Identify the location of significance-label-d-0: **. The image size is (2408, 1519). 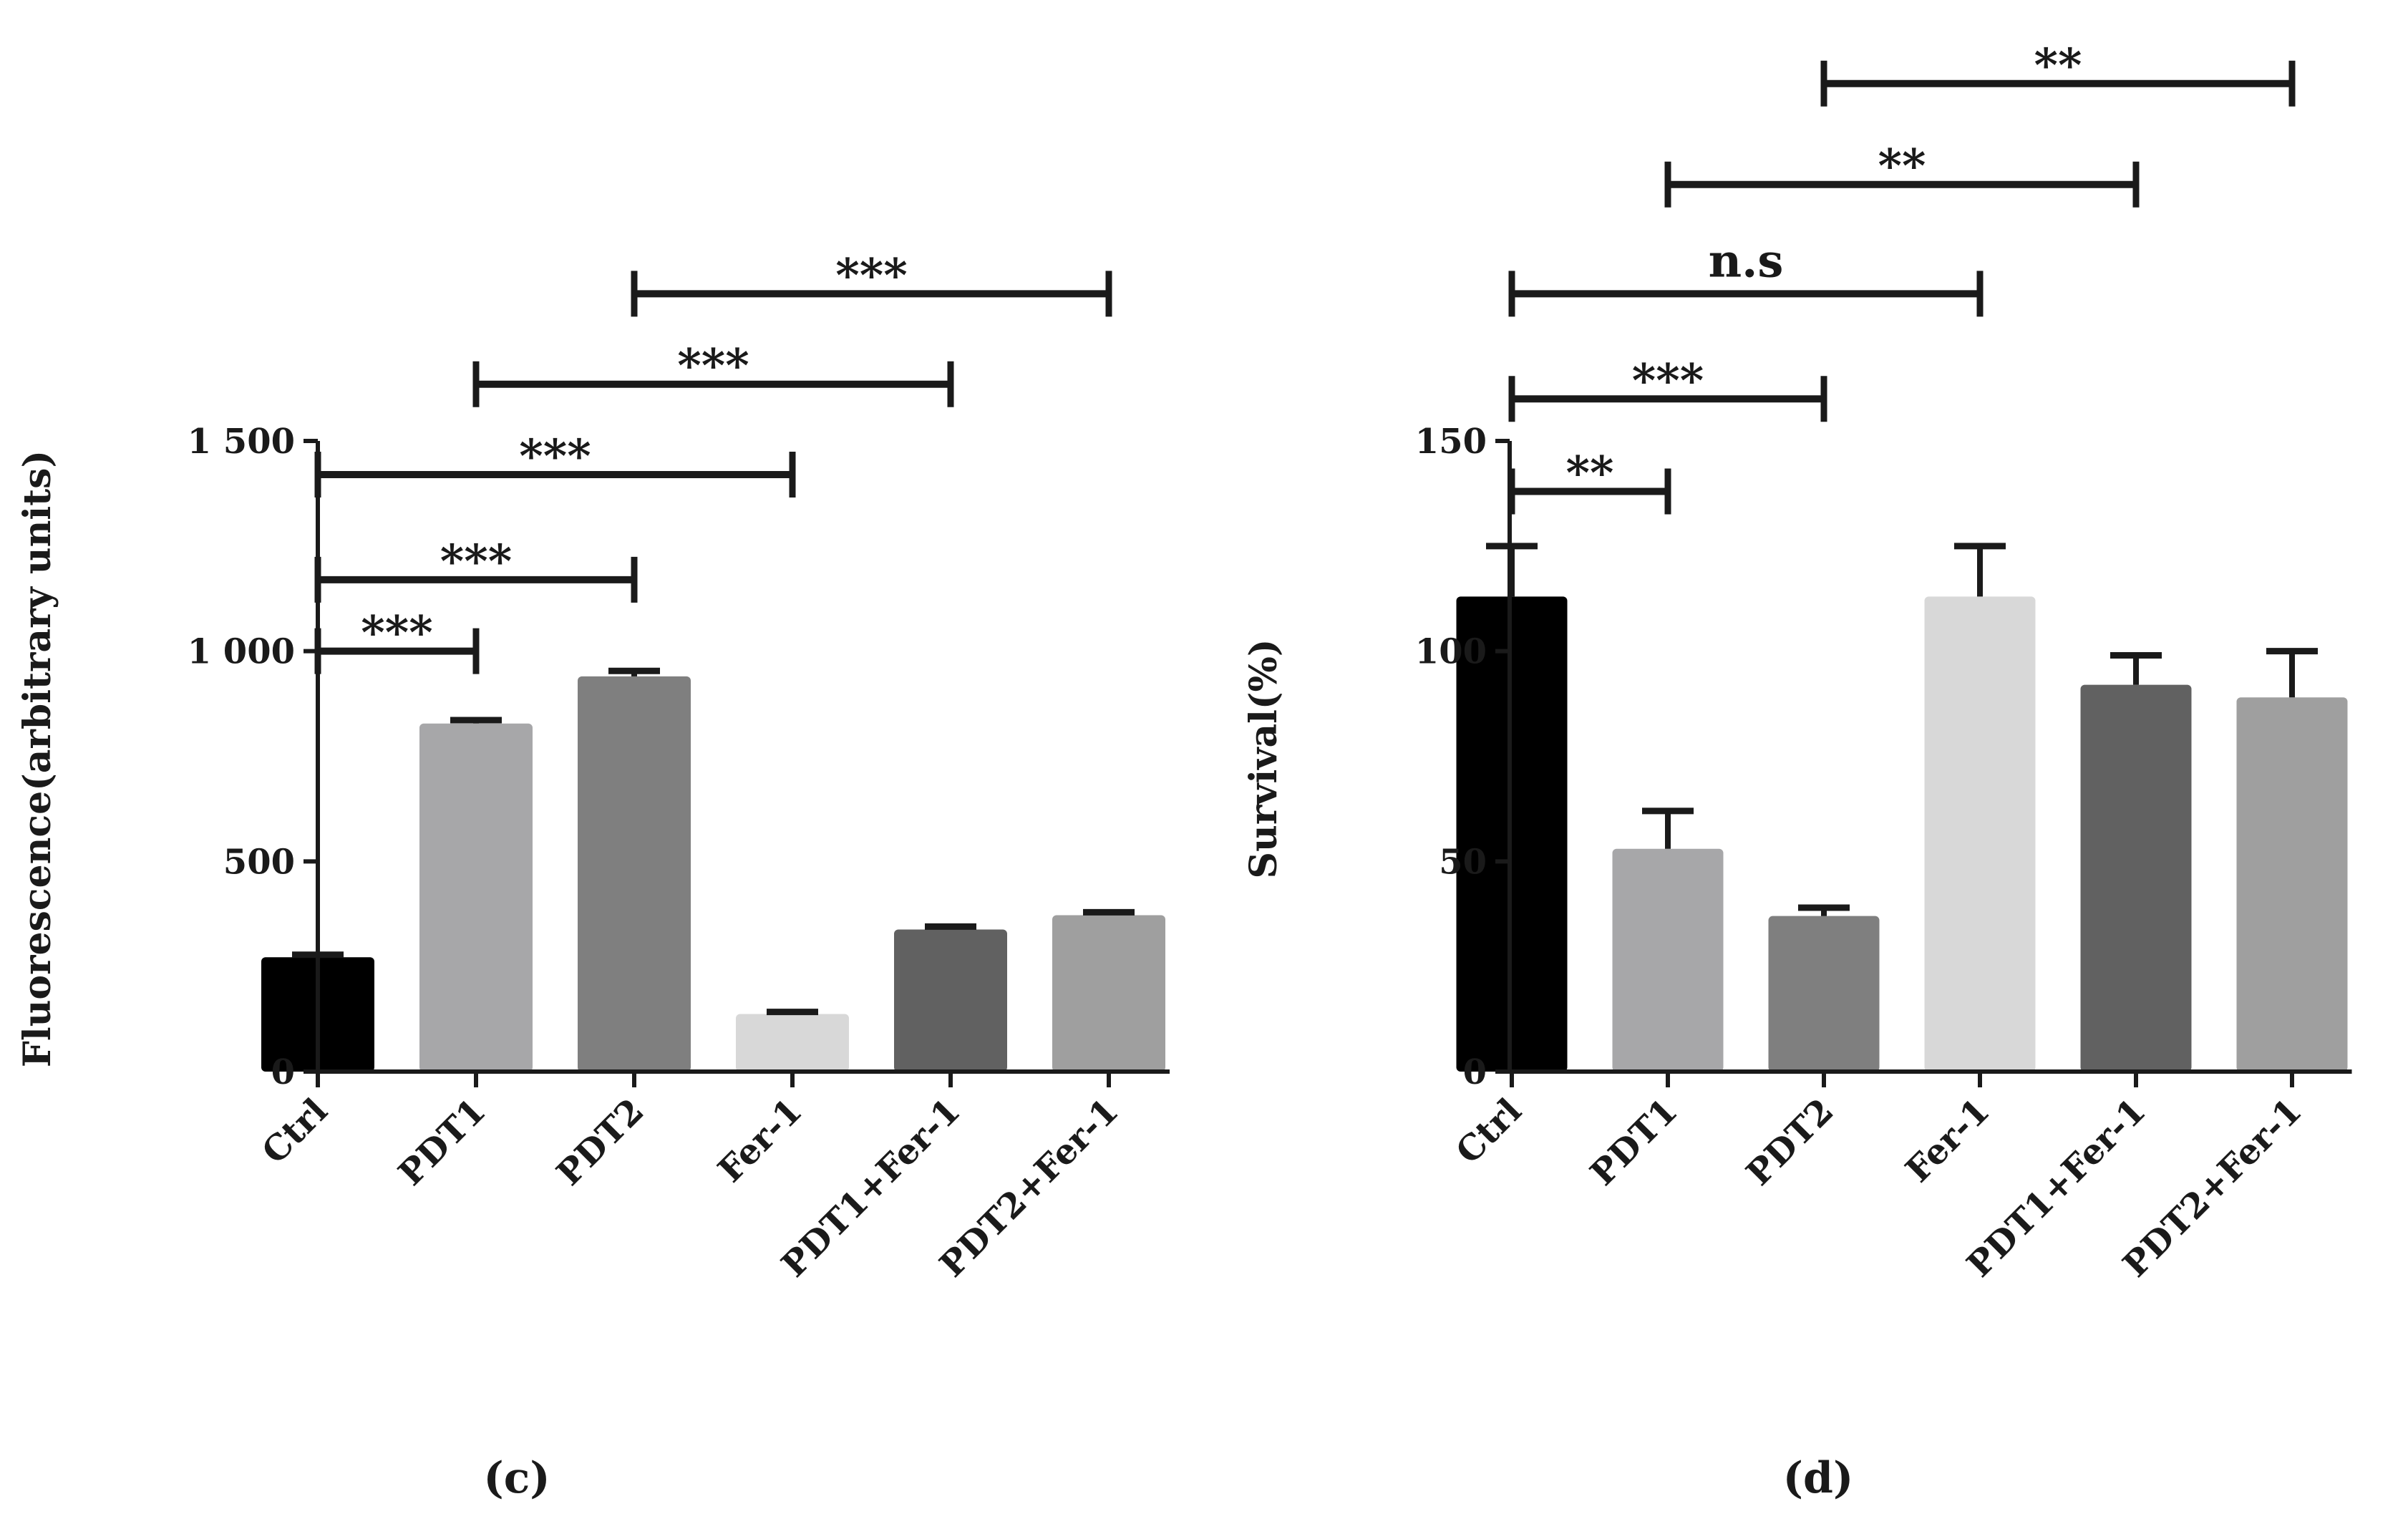
(1590, 473).